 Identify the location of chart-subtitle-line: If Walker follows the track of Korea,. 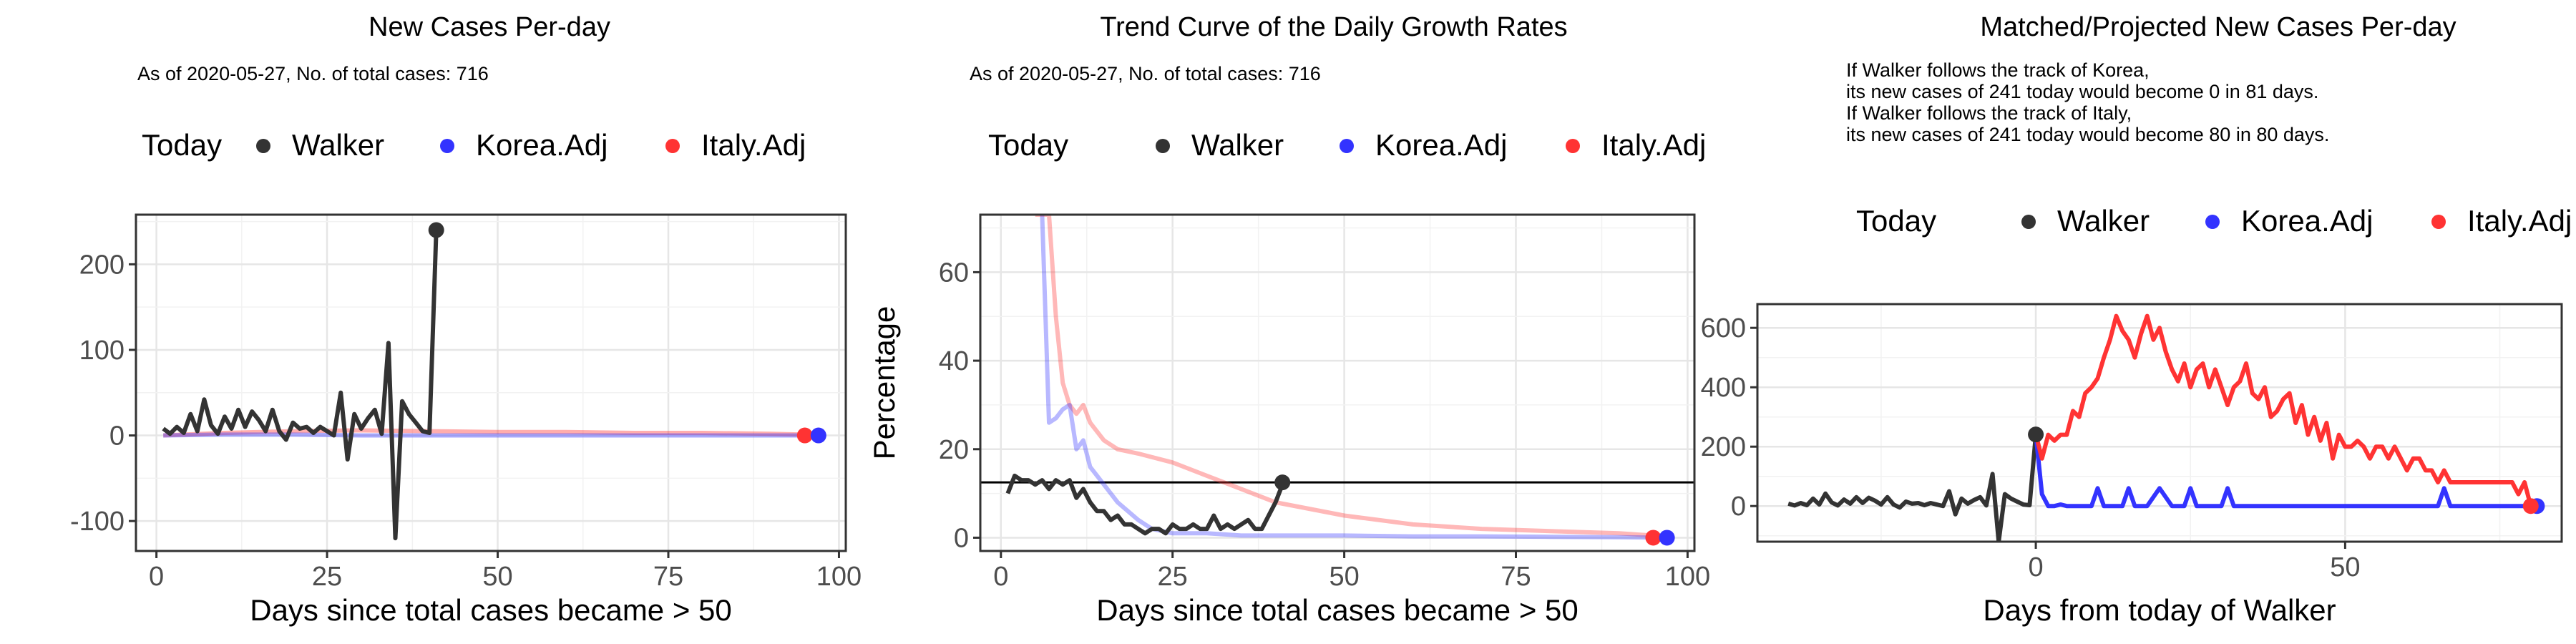
(1998, 70).